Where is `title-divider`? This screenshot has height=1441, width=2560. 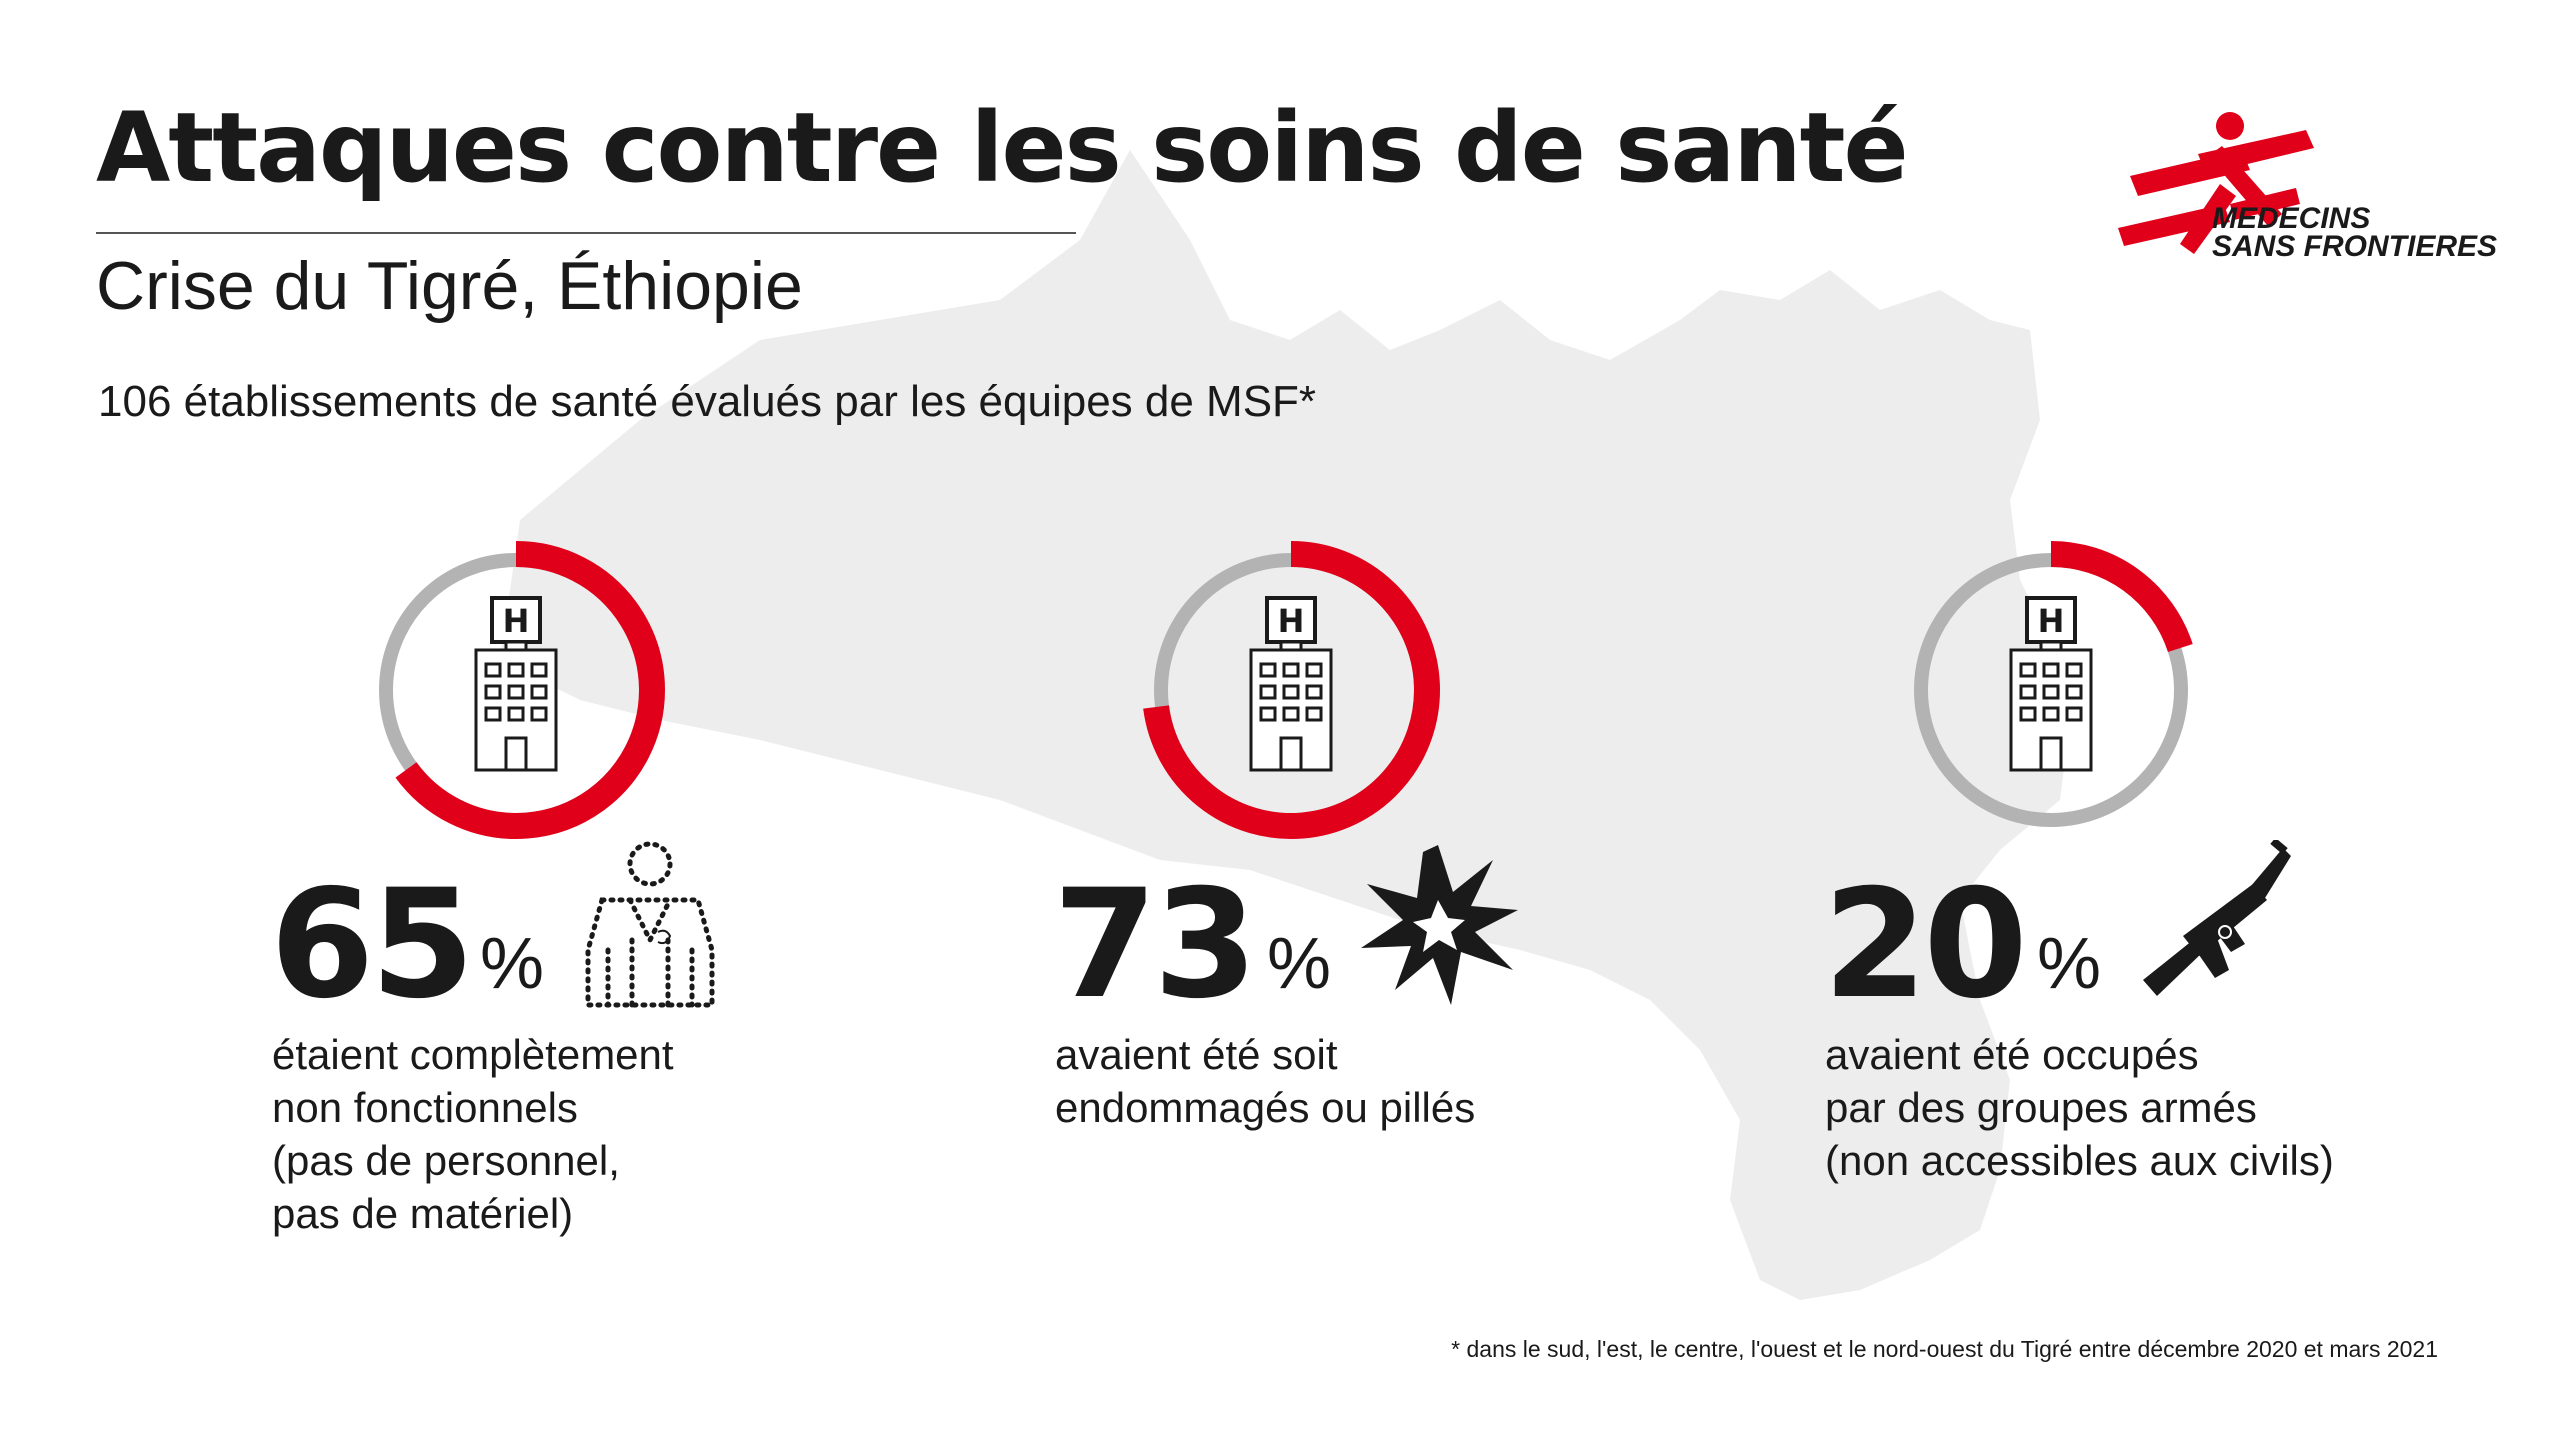
title-divider is located at coordinates (586, 233).